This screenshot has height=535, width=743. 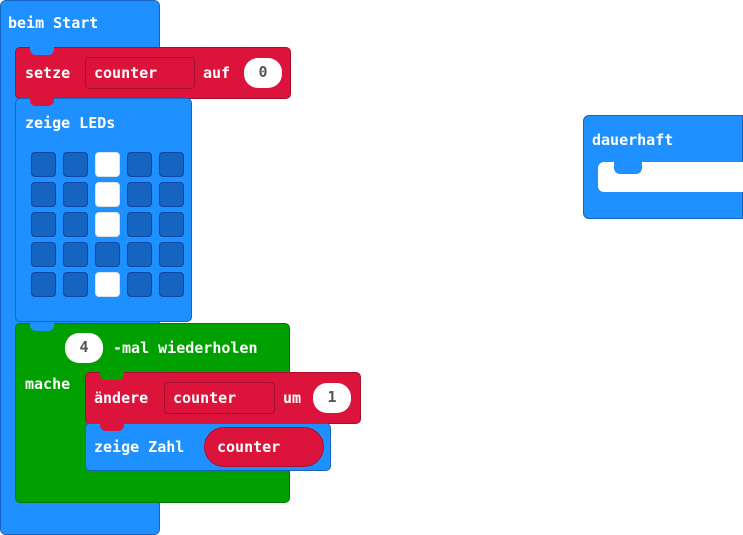 What do you see at coordinates (139, 224) in the screenshot?
I see `led-r2-c3` at bounding box center [139, 224].